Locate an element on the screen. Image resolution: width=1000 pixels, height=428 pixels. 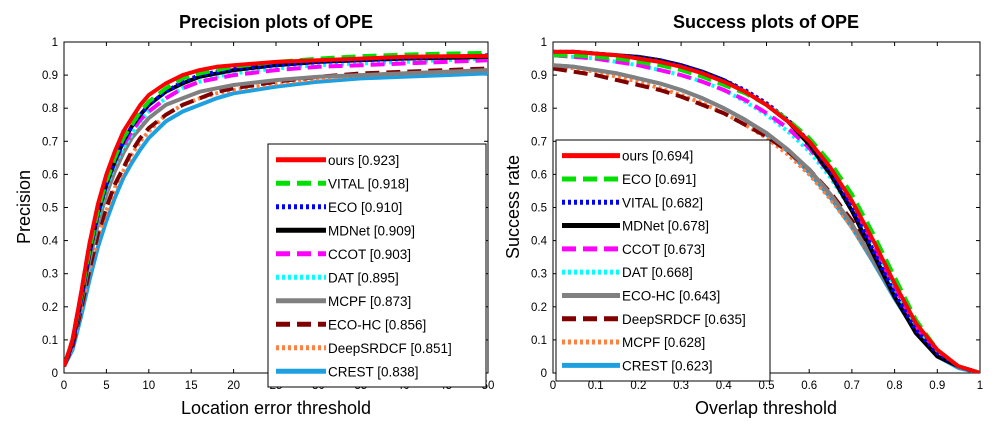
legend-label: MDNet [0.909] is located at coordinates (371, 230).